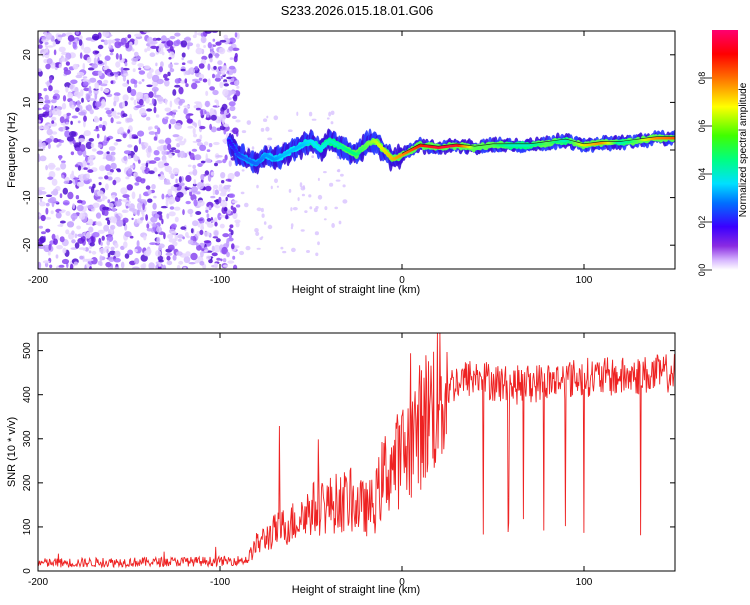 Image resolution: width=750 pixels, height=605 pixels. Describe the element at coordinates (538, 145) in the screenshot. I see `ridge-trace` at that location.